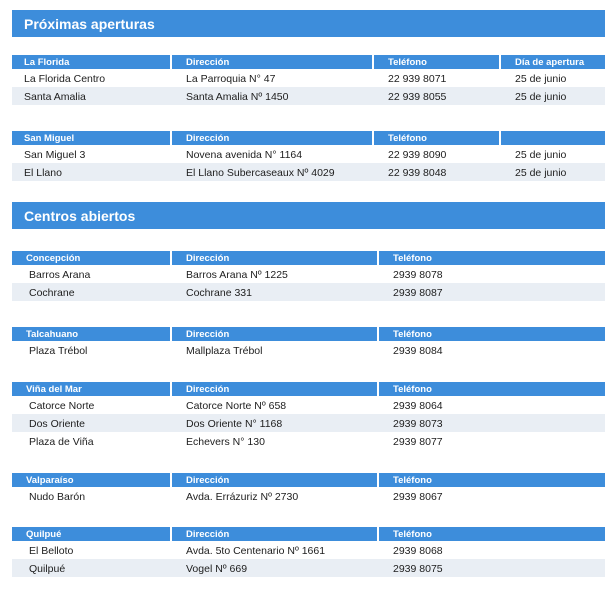  Describe the element at coordinates (65, 79) in the screenshot. I see `table-cell: La Florida Centro` at that location.